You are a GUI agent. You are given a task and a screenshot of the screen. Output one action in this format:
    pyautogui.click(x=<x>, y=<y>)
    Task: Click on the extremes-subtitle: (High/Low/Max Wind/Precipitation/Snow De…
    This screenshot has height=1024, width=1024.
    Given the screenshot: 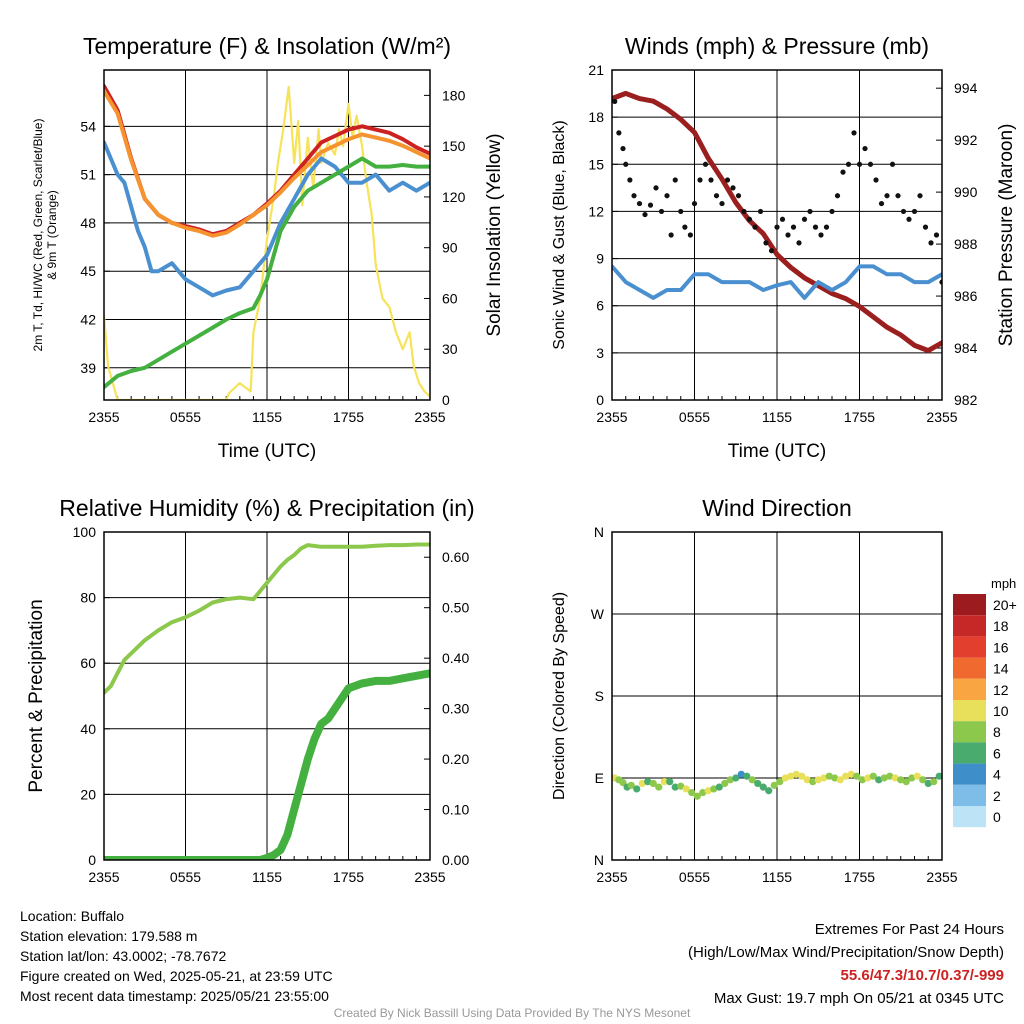 What is the action you would take?
    pyautogui.click(x=846, y=952)
    